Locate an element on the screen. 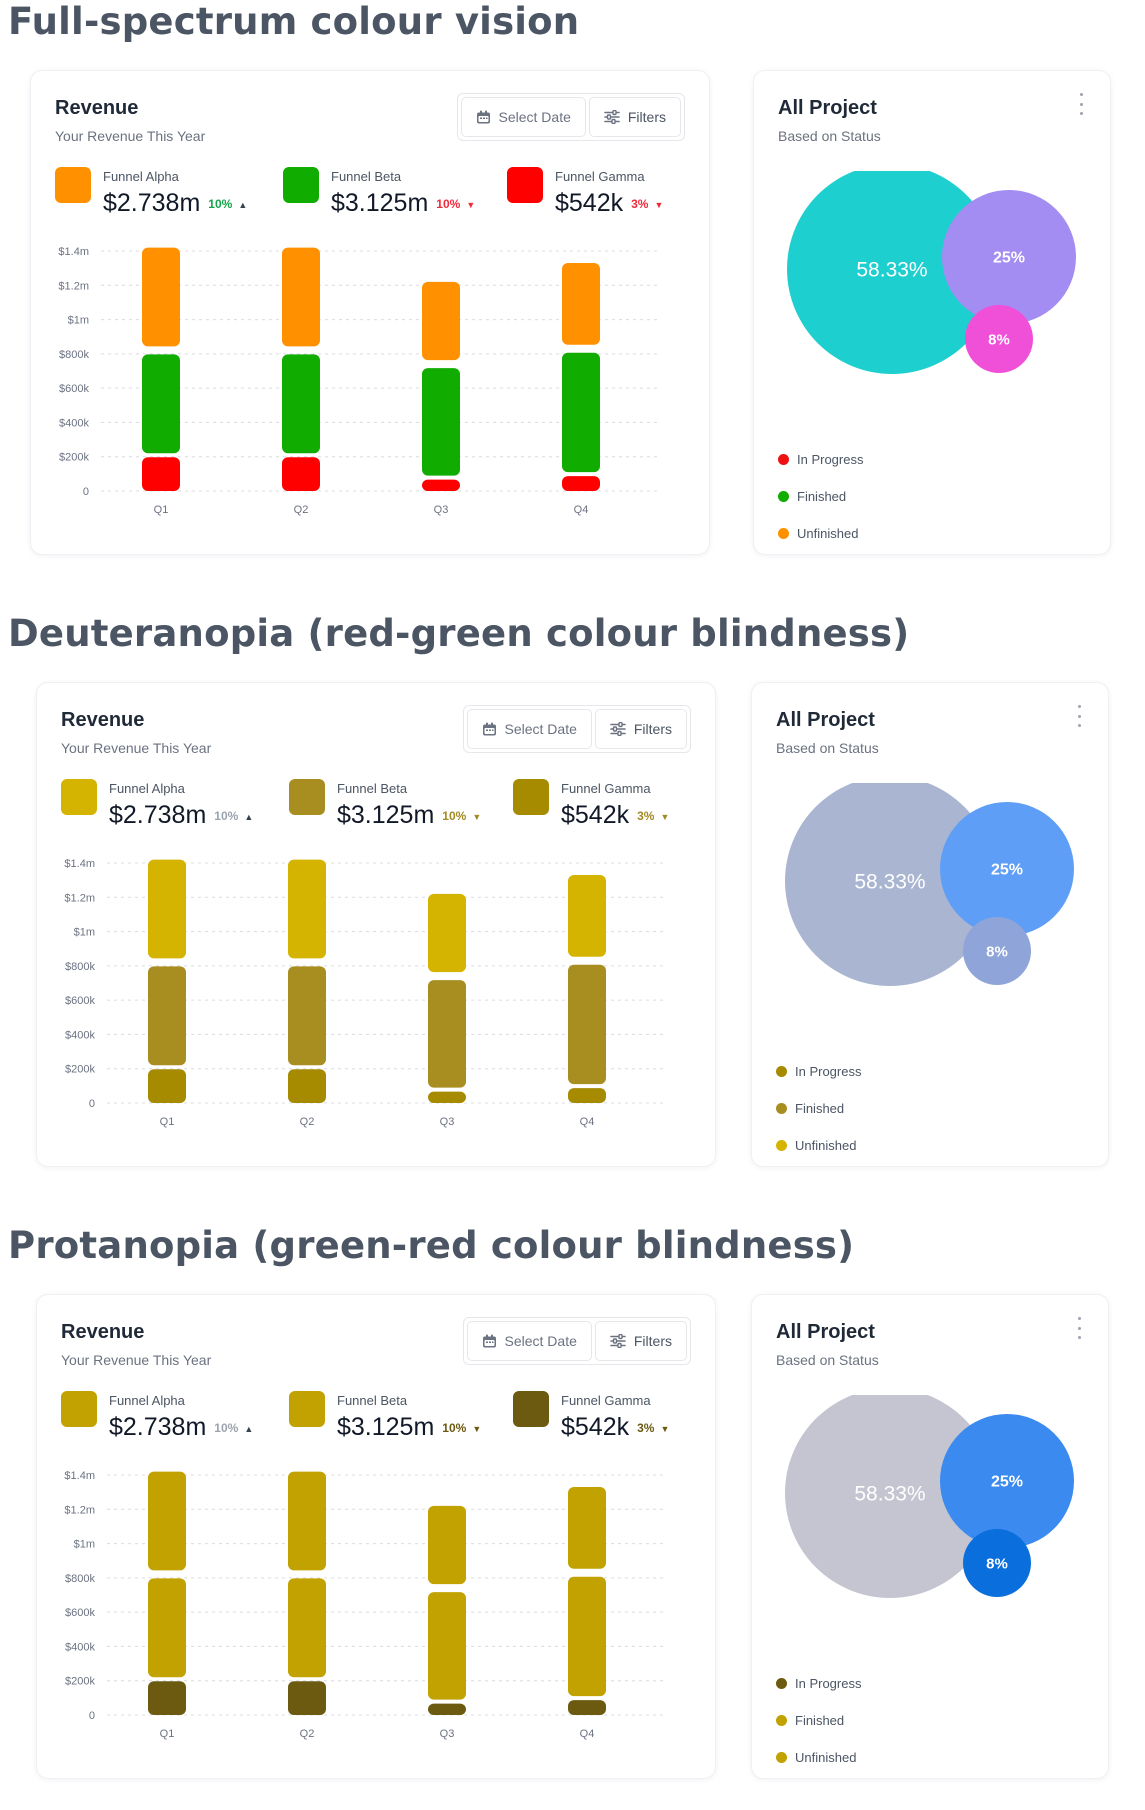  revenue-title: Revenue is located at coordinates (103, 720).